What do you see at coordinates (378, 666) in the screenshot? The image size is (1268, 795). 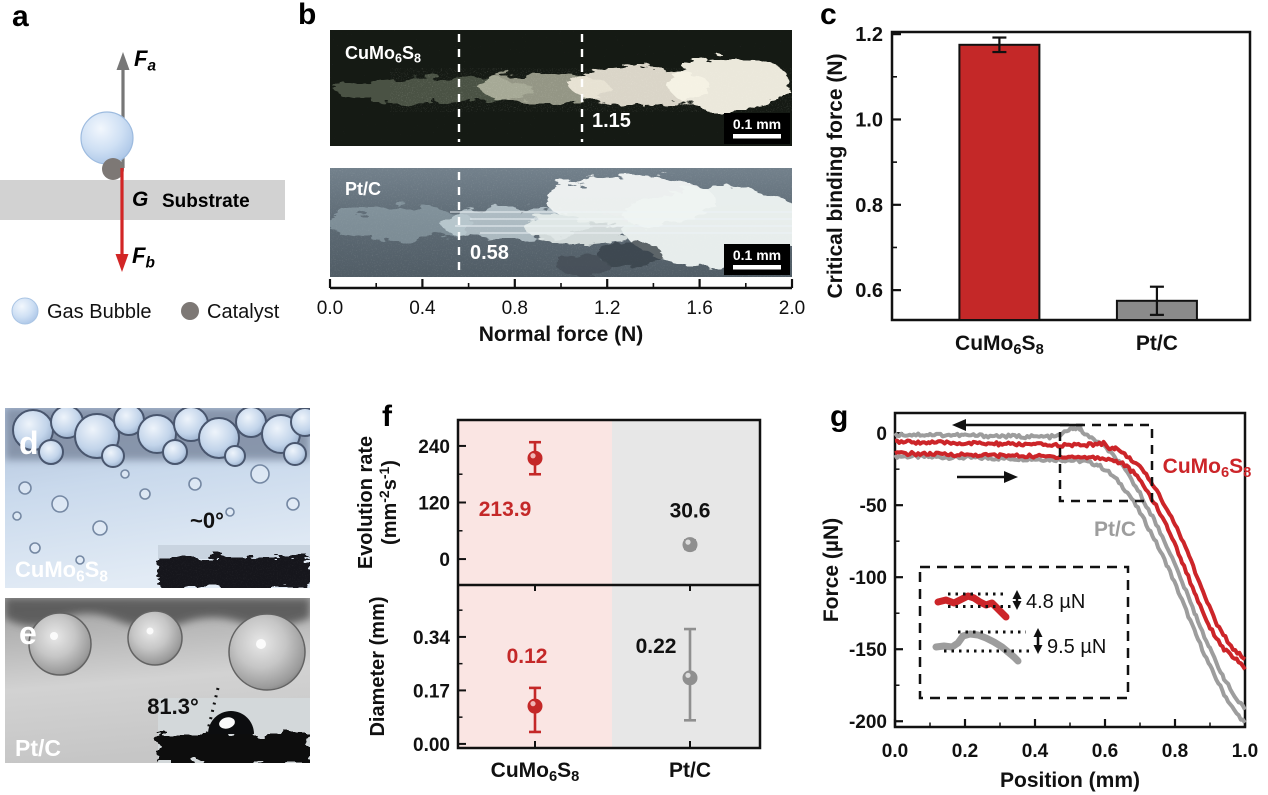 I see `y-axis-title: Diameter (mm)` at bounding box center [378, 666].